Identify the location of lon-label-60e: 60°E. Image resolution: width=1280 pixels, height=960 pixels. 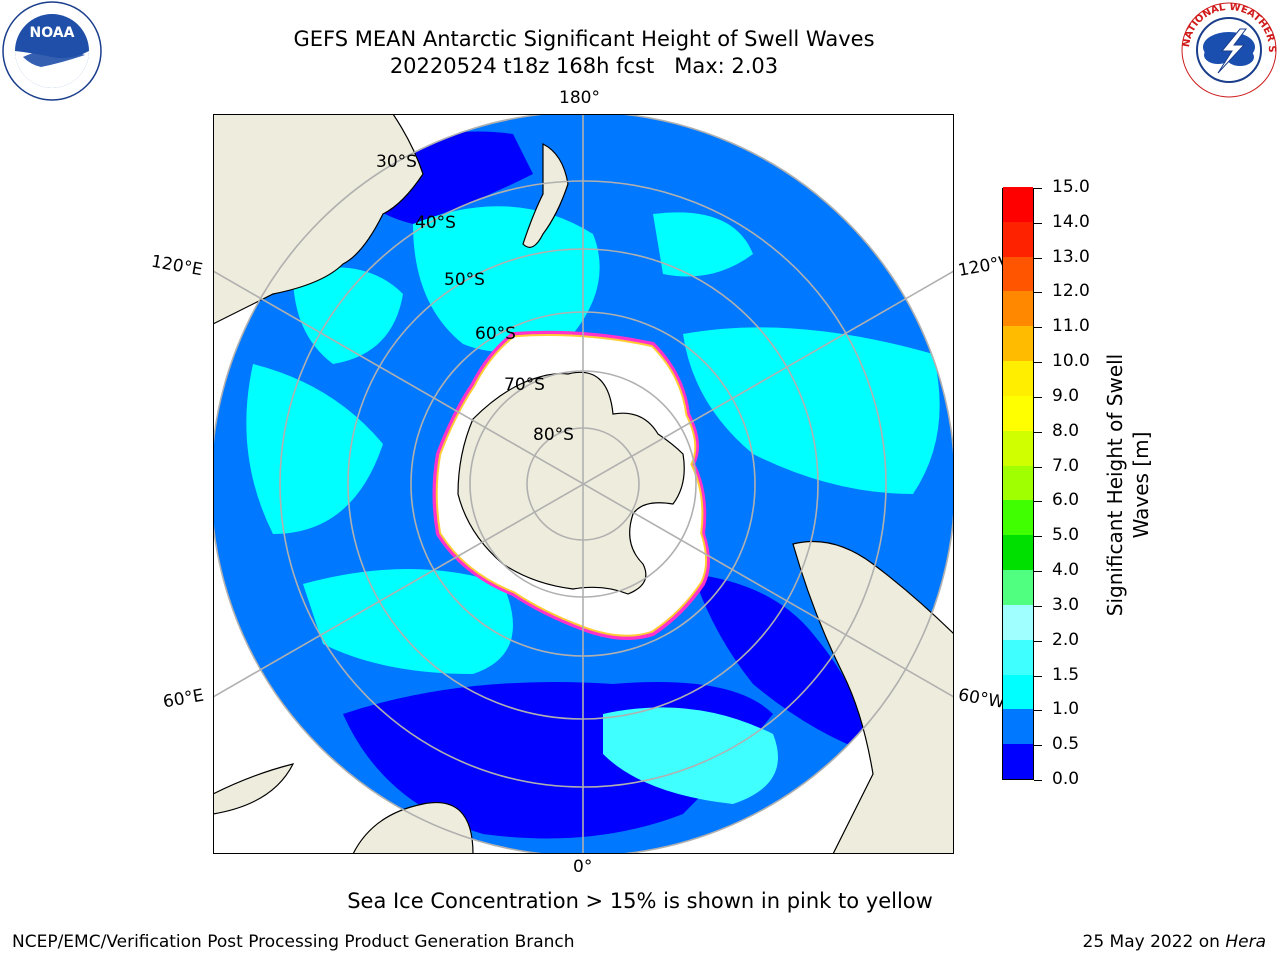
(183, 699).